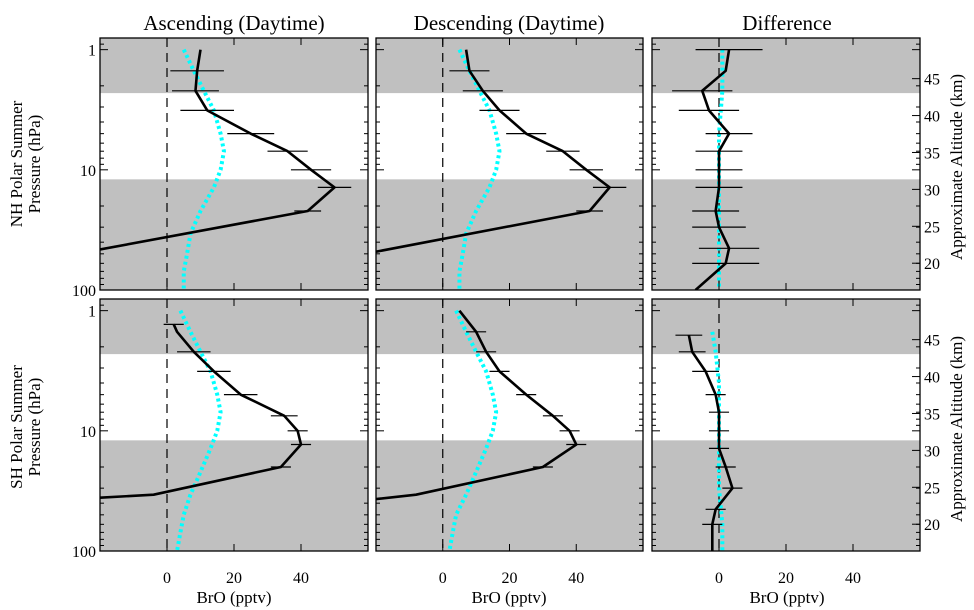  Describe the element at coordinates (233, 23) in the screenshot. I see `column-title-ascending: Ascending (Daytime)` at that location.